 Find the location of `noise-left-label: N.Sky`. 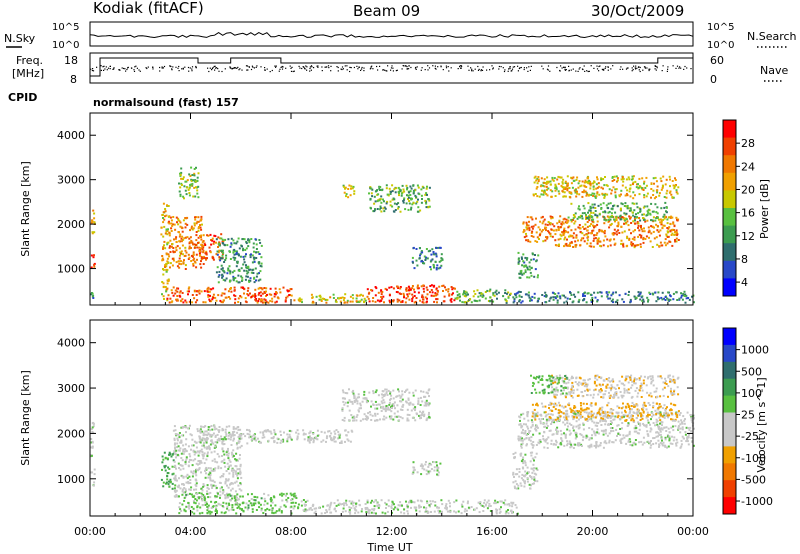

noise-left-label: N.Sky is located at coordinates (20, 38).